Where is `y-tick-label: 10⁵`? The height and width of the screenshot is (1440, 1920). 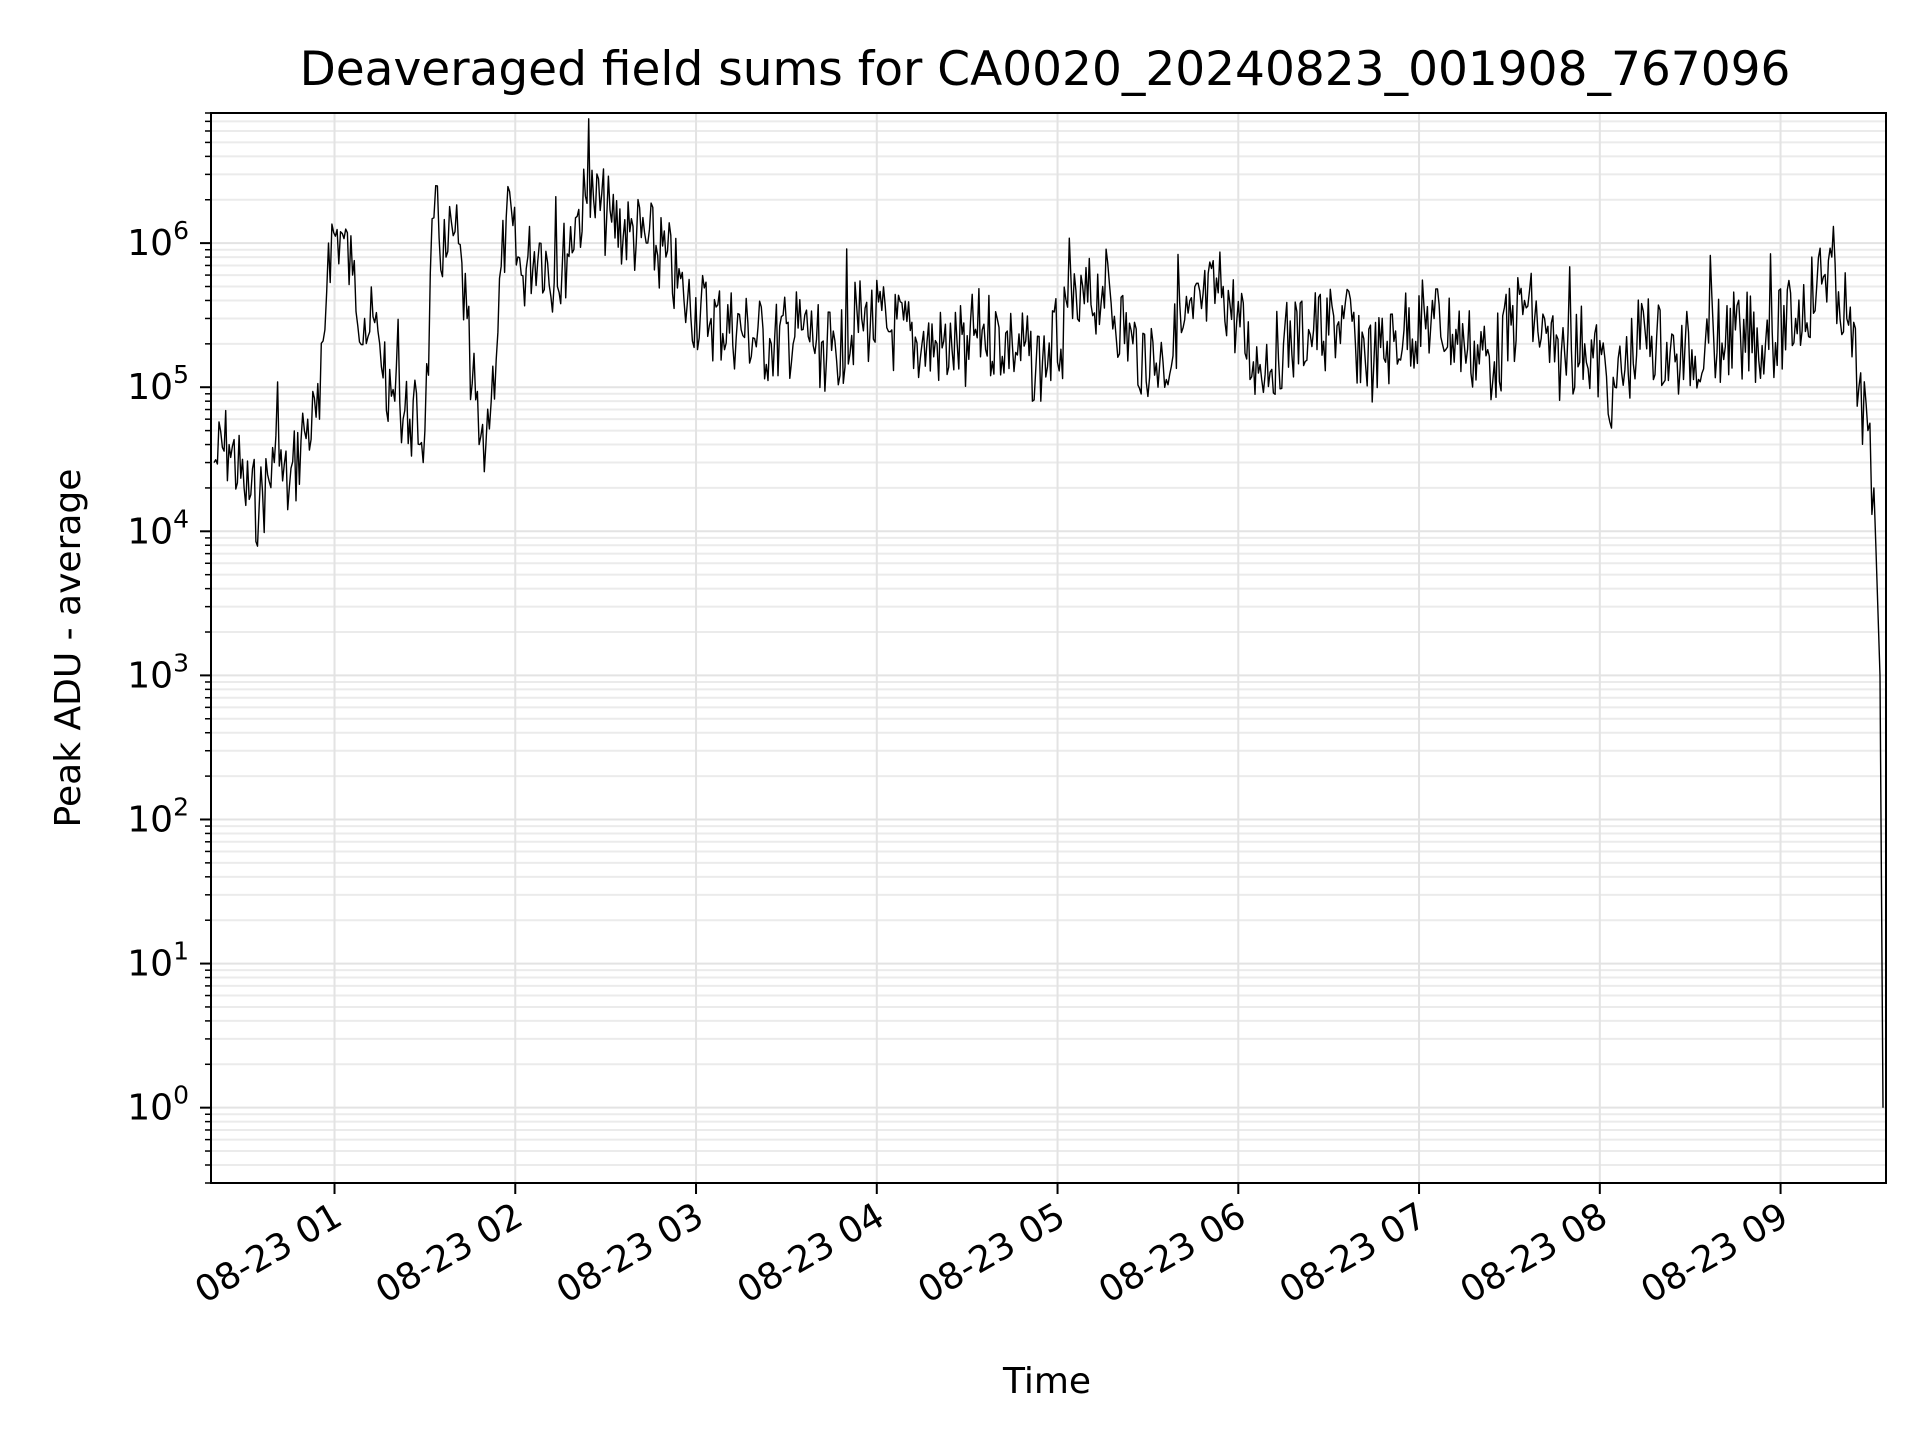
y-tick-label: 10⁵ is located at coordinates (158, 384).